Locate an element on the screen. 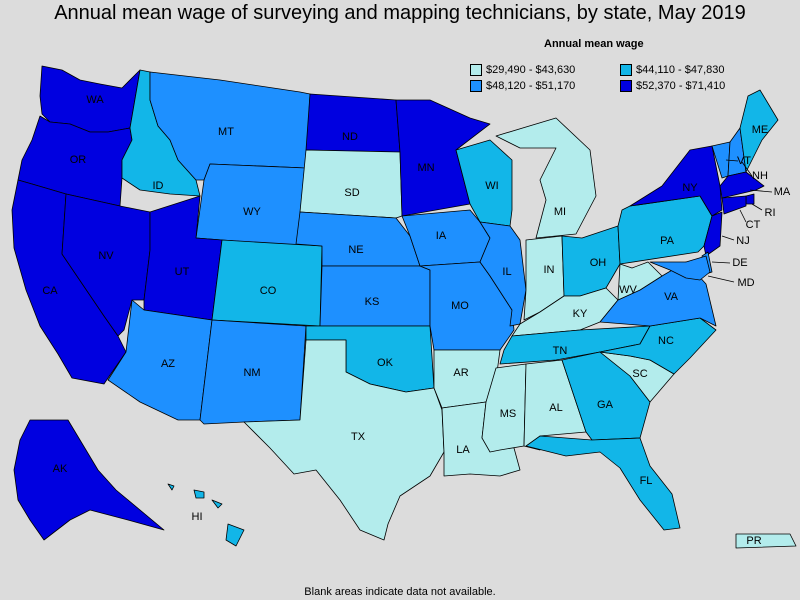 The width and height of the screenshot is (800, 600). state-label-mi: MI is located at coordinates (560, 212).